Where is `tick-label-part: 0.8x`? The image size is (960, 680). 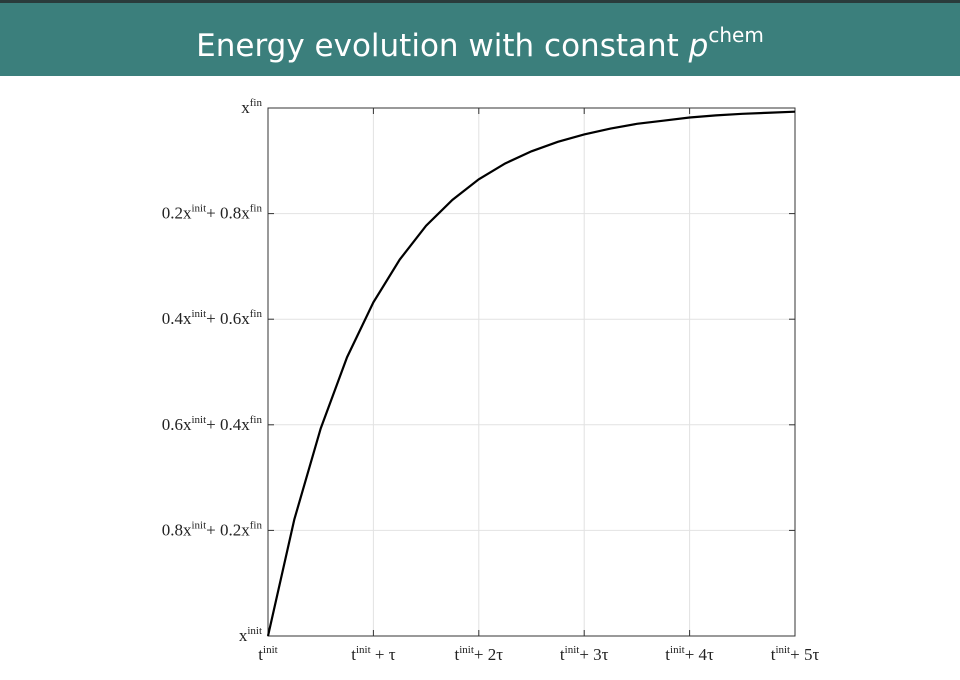 tick-label-part: 0.8x is located at coordinates (177, 529).